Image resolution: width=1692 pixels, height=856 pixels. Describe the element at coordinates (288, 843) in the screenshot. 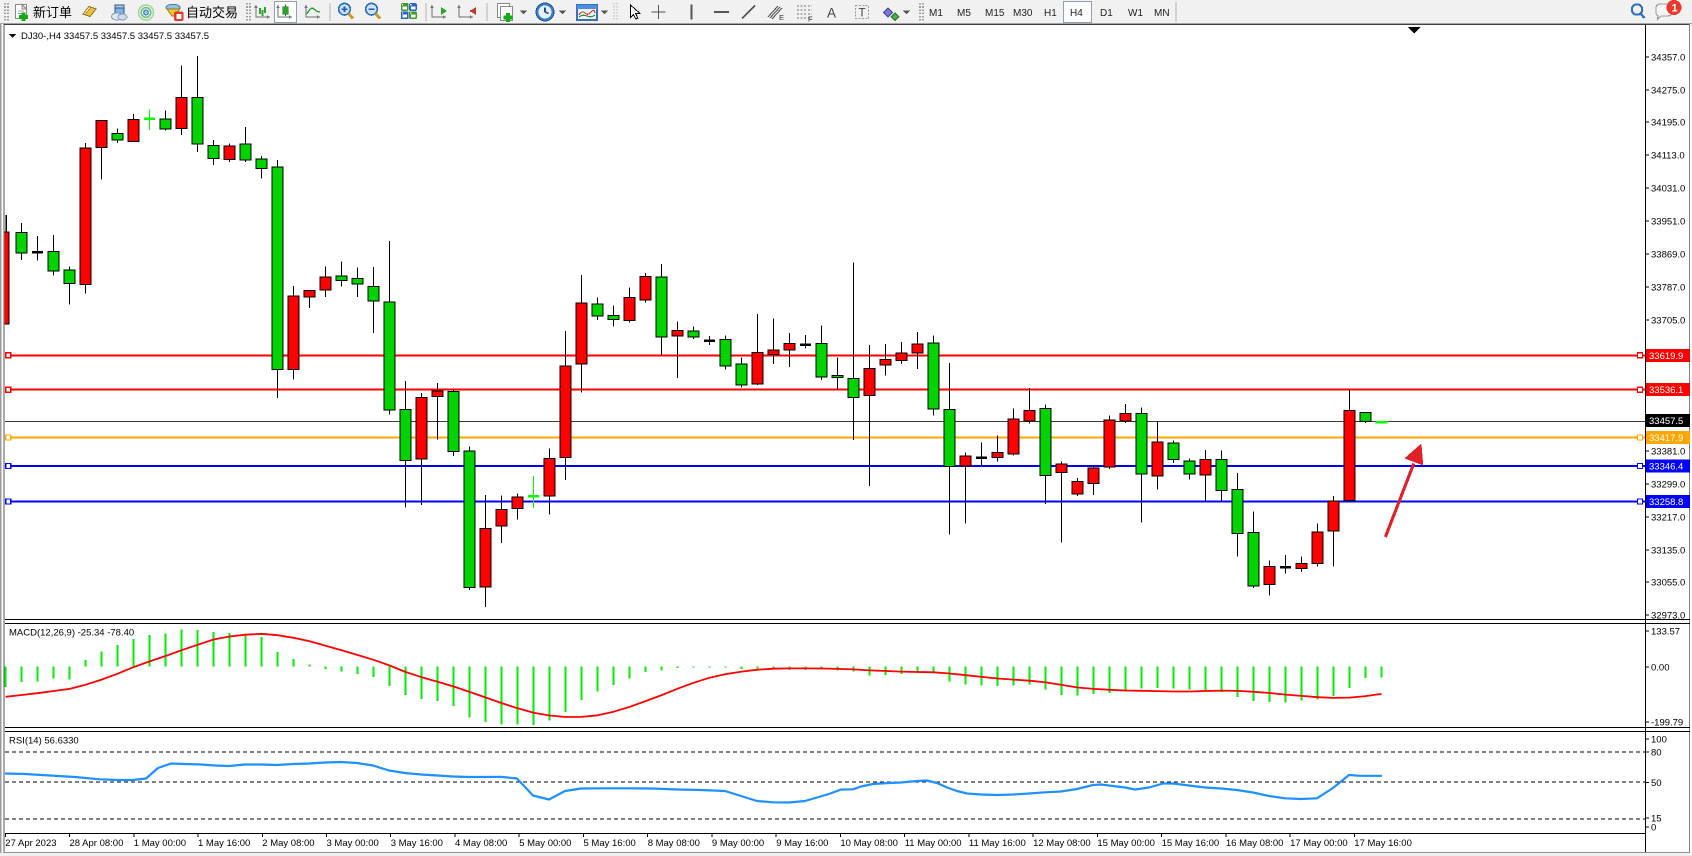

I see `svg-text: 2 May 08:00` at that location.